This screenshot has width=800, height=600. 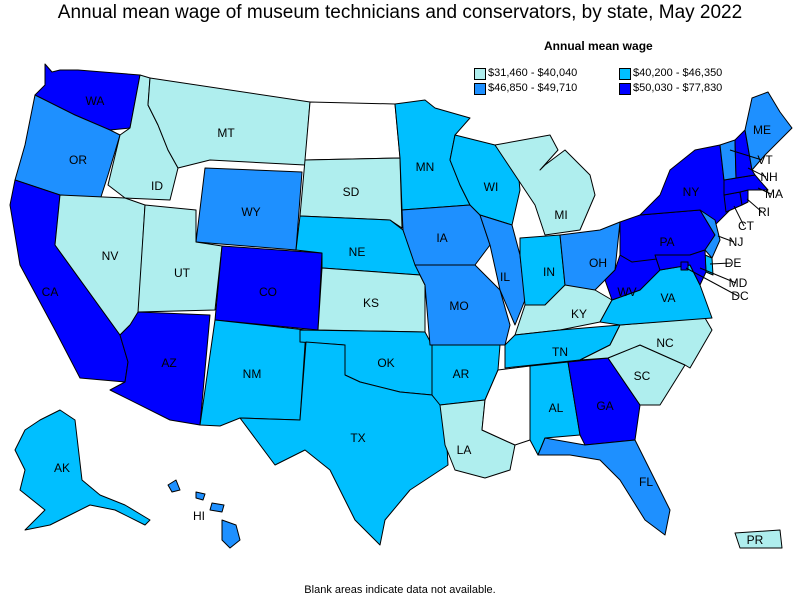 I want to click on state-label-ny: NY, so click(x=691, y=192).